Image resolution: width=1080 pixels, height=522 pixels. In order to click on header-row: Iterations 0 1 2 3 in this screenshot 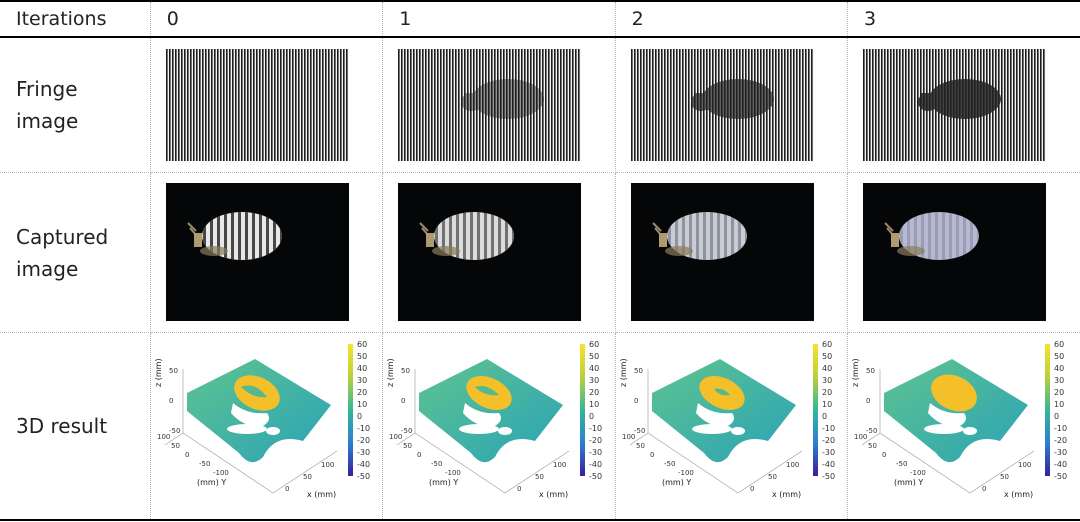, I will do `click(540, 19)`.